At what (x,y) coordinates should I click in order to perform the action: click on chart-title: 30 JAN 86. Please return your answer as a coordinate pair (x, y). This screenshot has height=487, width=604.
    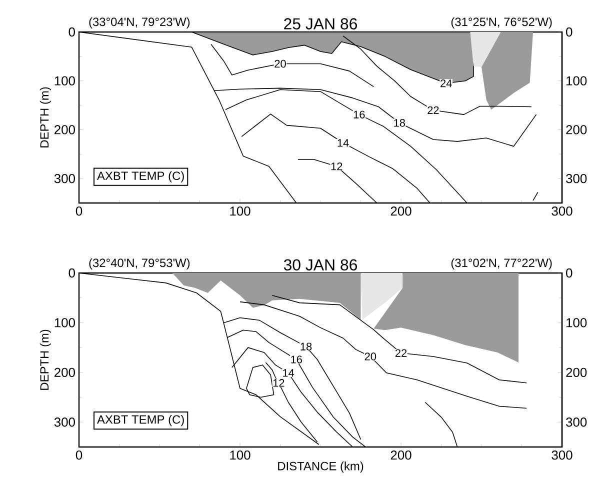
    Looking at the image, I should click on (320, 264).